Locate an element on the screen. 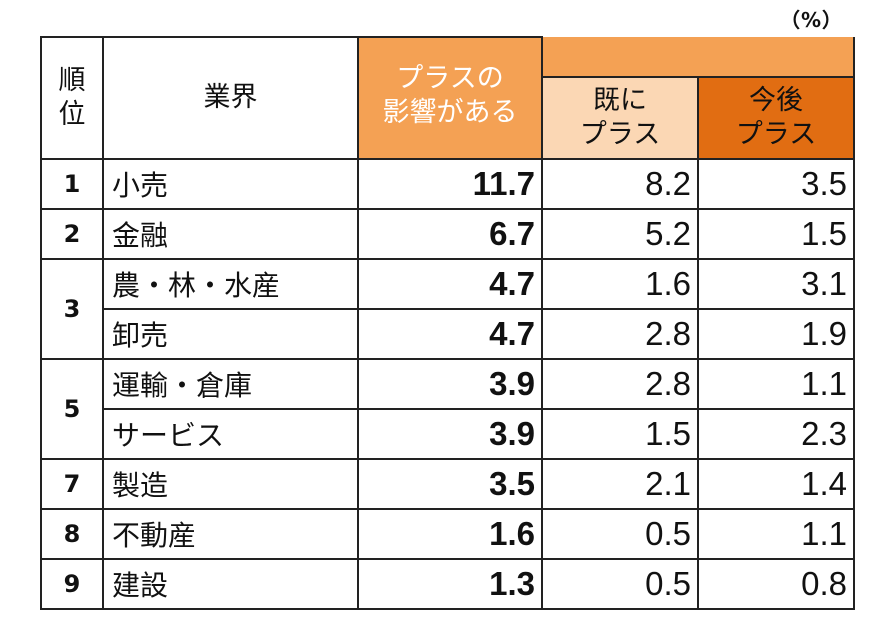 The width and height of the screenshot is (877, 637). table-row: 9 建設 1.3 0.5 0.8 is located at coordinates (447, 584).